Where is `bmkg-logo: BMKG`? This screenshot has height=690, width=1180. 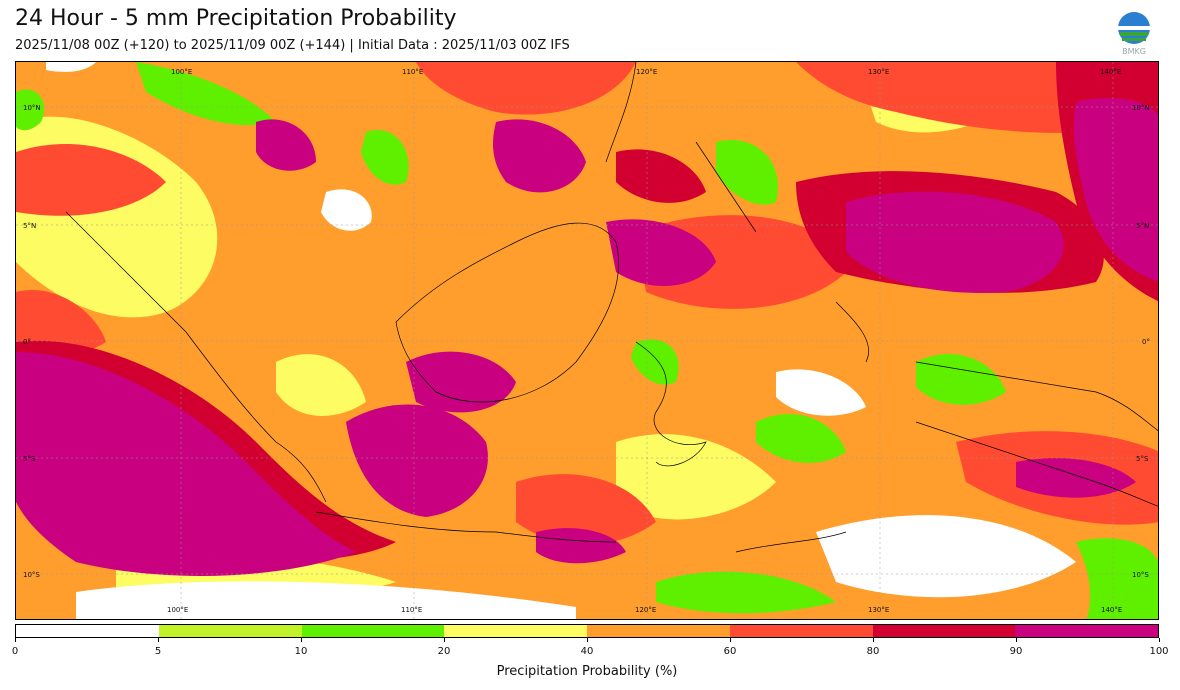 bmkg-logo: BMKG is located at coordinates (1134, 33).